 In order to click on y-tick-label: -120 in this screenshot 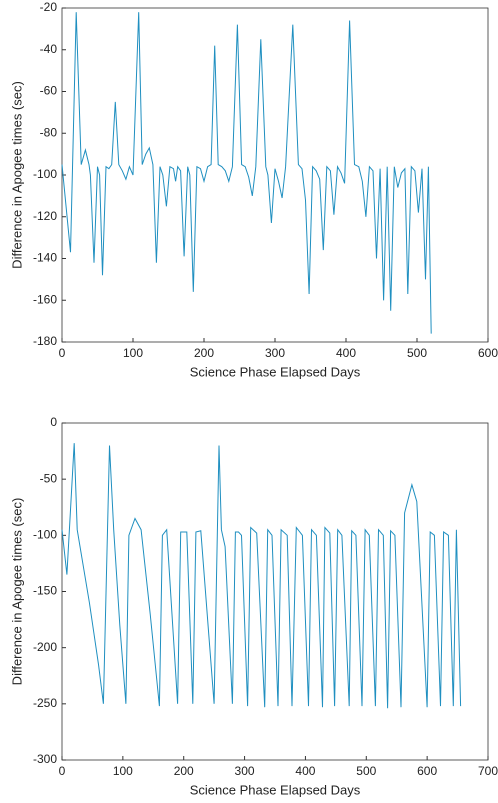, I will do `click(45, 216)`.